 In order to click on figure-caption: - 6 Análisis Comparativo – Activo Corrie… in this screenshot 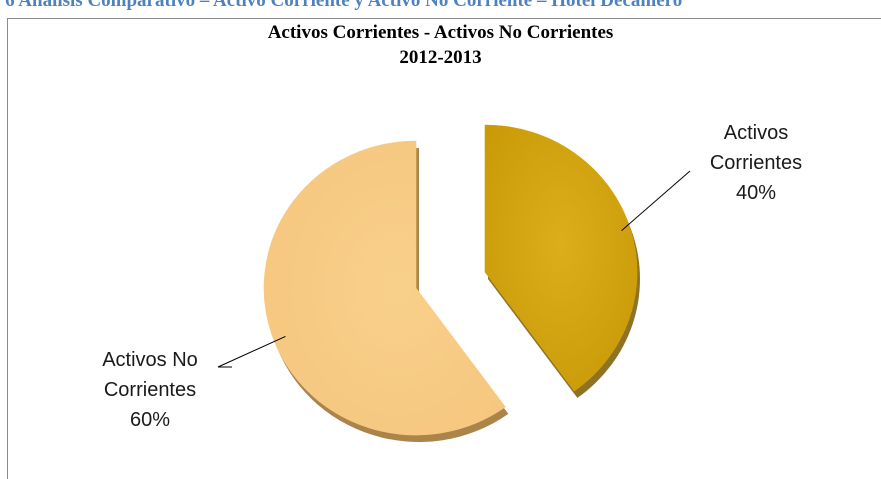, I will do `click(341, 5)`.